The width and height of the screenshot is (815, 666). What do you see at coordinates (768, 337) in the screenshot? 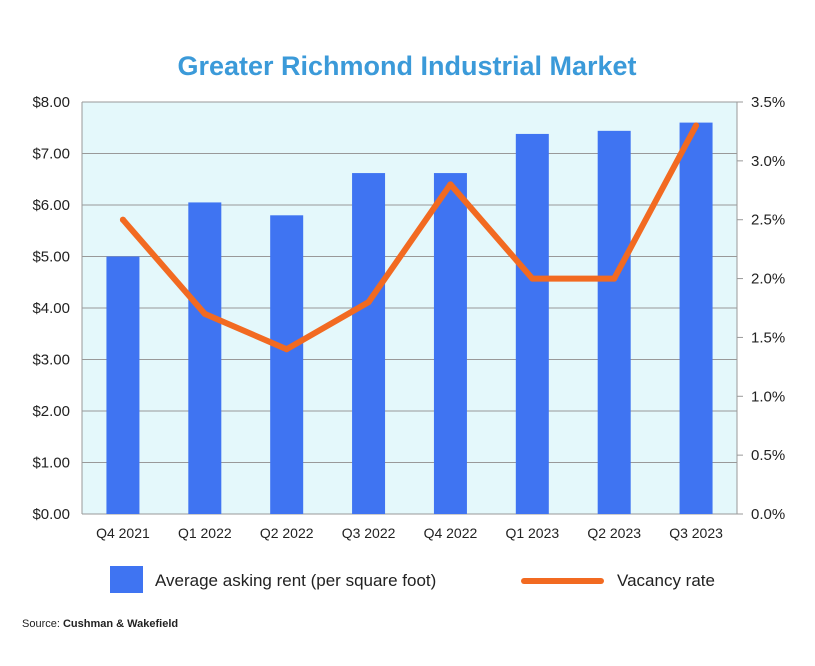
I see `y-right-tick-label: 1.5%` at bounding box center [768, 337].